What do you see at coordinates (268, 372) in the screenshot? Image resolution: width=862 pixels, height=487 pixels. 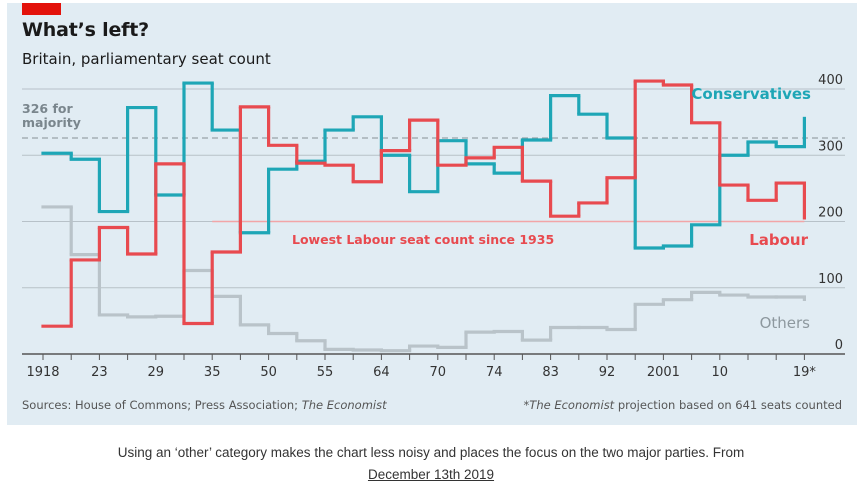 I see `x-tick-label: 50` at bounding box center [268, 372].